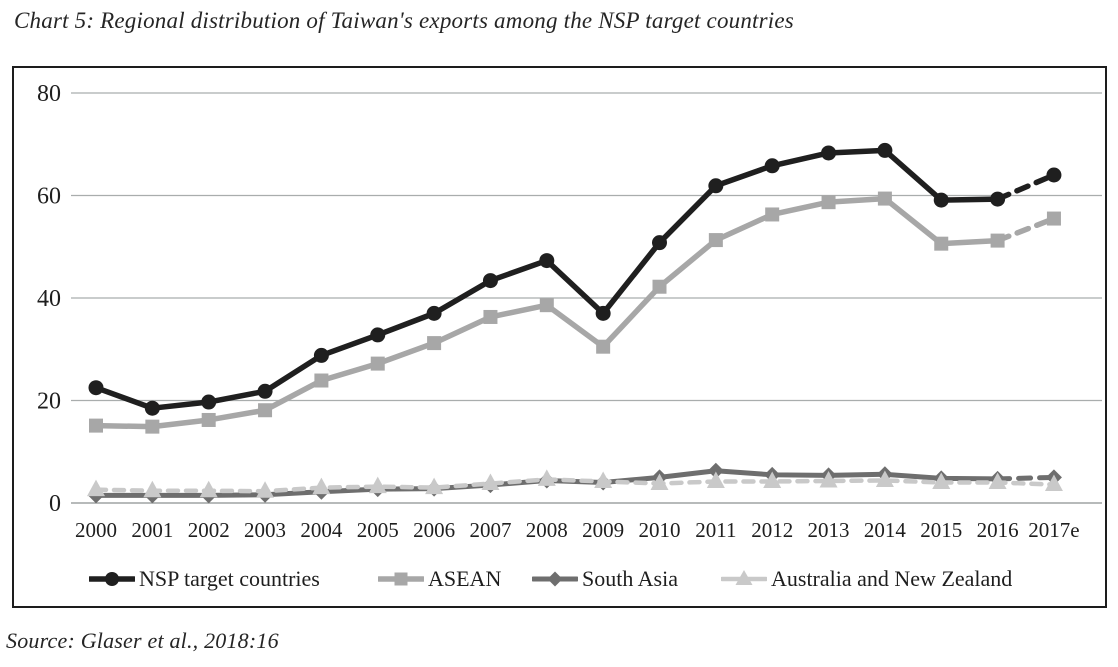 This screenshot has height=667, width=1118. What do you see at coordinates (547, 530) in the screenshot?
I see `x-axis-tick-label: 2008` at bounding box center [547, 530].